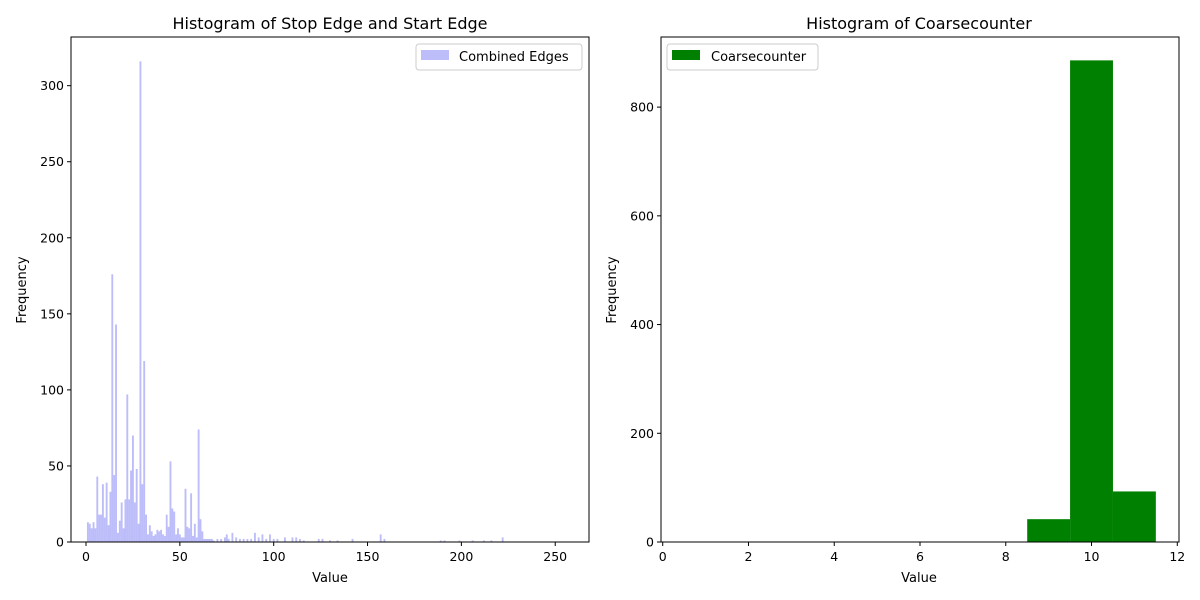 The width and height of the screenshot is (1200, 600). I want to click on legend: Combined Edges, so click(499, 57).